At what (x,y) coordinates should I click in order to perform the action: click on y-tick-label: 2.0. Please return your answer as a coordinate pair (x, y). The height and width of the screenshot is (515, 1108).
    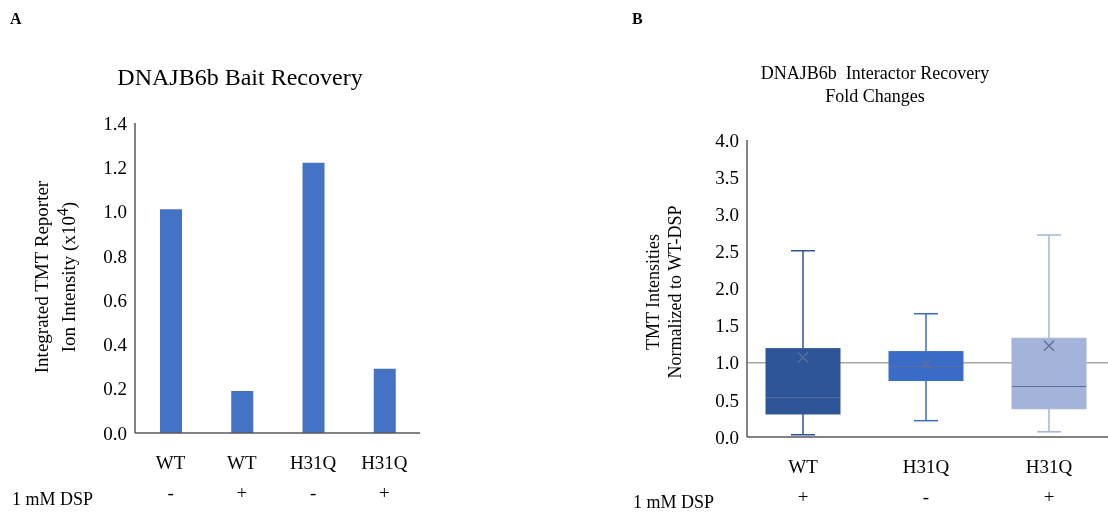
    Looking at the image, I should click on (727, 289).